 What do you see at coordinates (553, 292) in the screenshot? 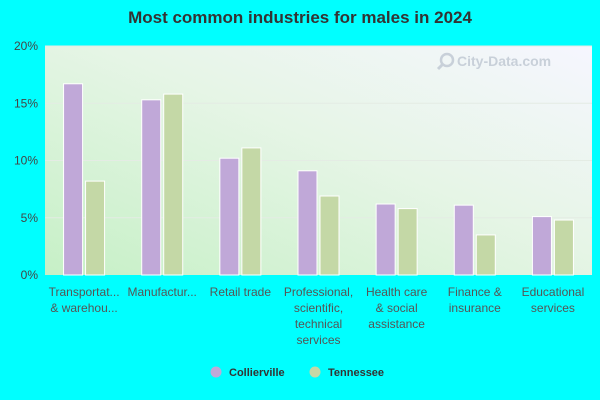
I see `x-tick-line: Educational` at bounding box center [553, 292].